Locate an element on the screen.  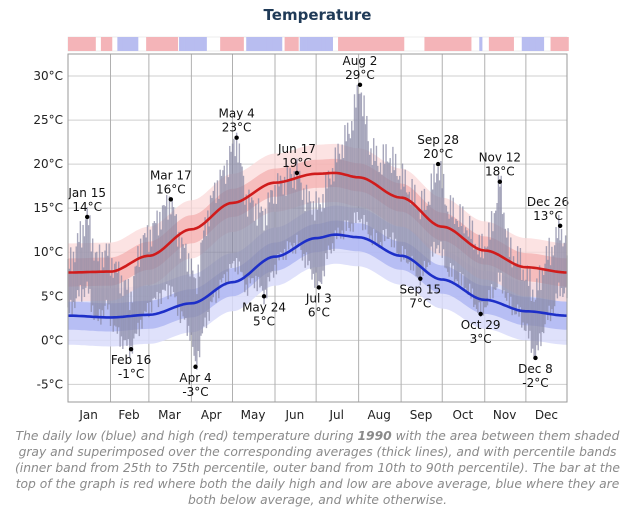
annotation-value: 7°C is located at coordinates (420, 304).